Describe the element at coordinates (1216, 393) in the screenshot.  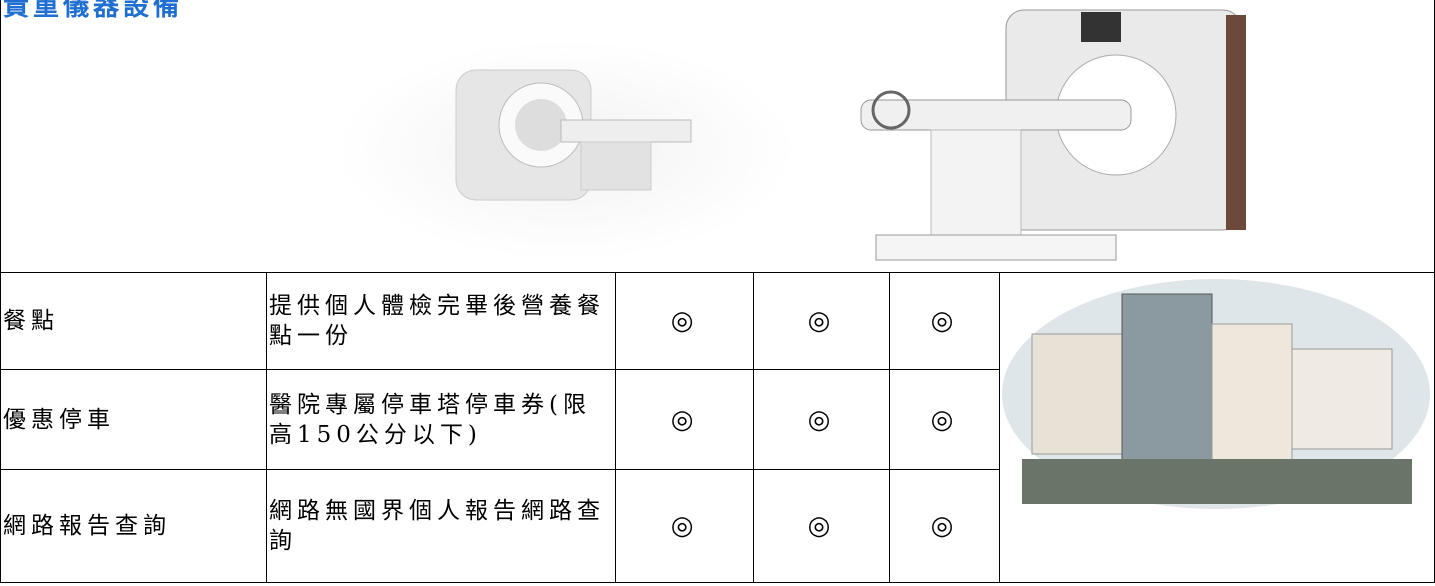
I see `hospital-image` at that location.